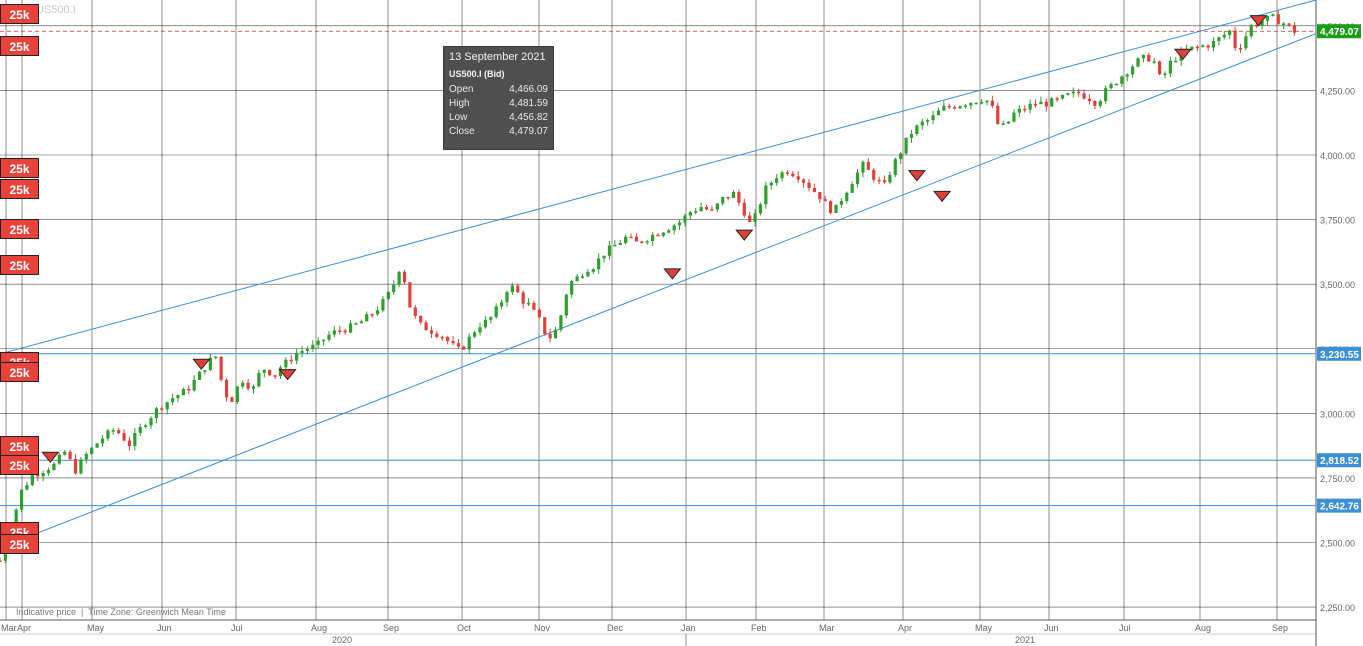 This screenshot has width=1363, height=646. I want to click on sell-marker-icon, so click(744, 235).